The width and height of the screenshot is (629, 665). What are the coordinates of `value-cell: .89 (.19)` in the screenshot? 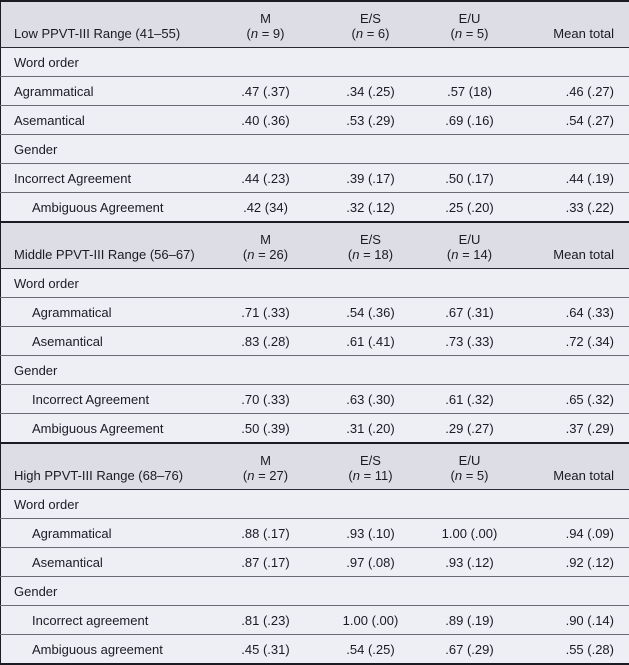 It's located at (470, 620).